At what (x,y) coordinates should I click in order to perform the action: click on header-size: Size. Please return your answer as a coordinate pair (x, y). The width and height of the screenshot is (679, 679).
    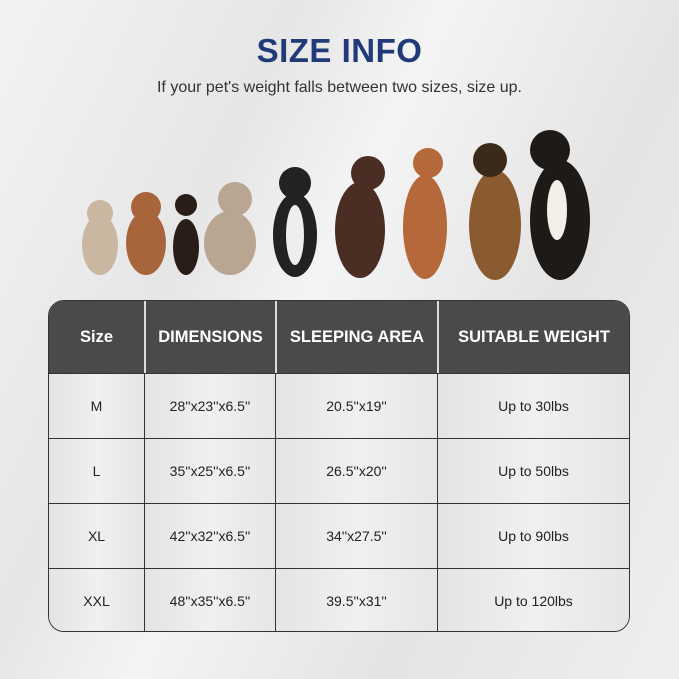
    Looking at the image, I should click on (96, 336).